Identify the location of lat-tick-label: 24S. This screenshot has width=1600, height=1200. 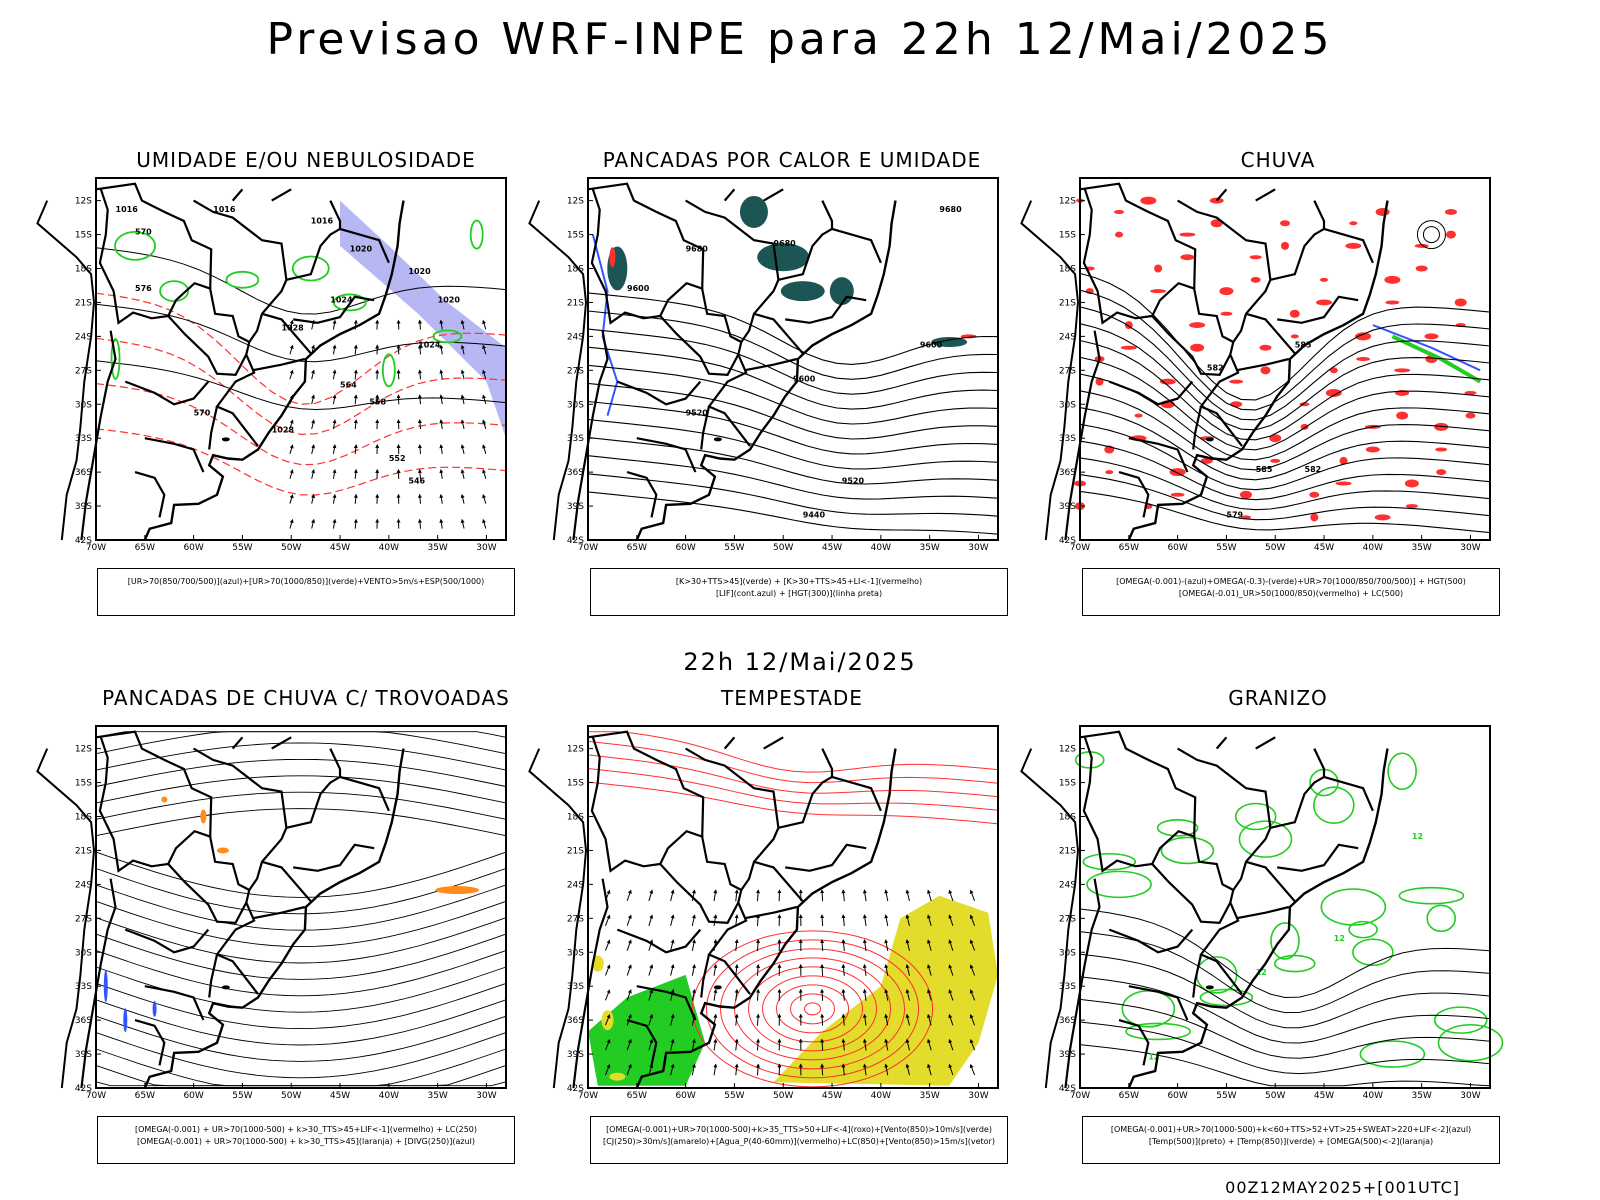
(575, 885).